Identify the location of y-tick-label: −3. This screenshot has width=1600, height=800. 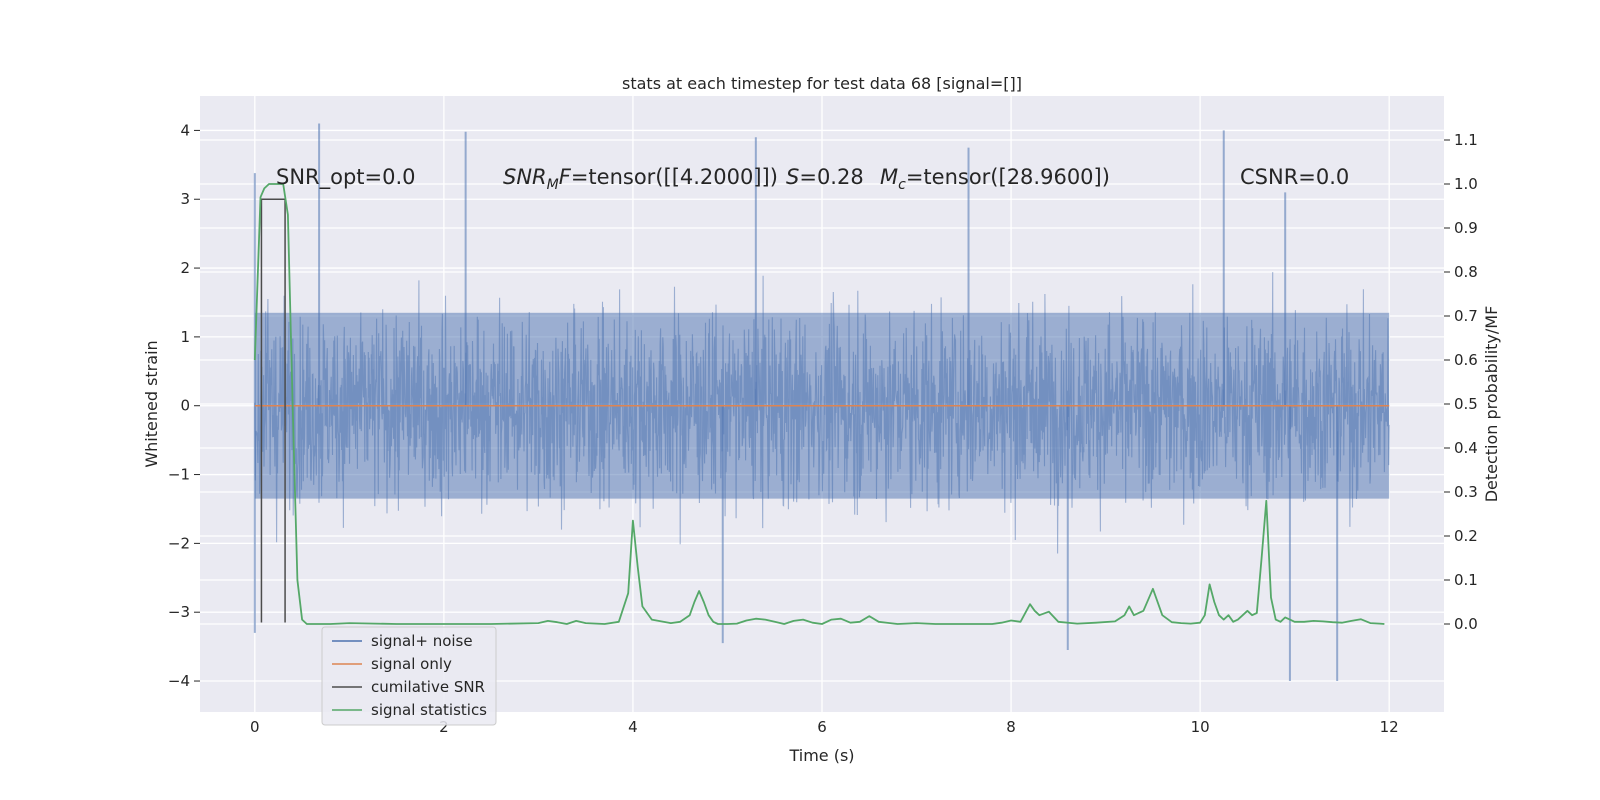
(179, 612).